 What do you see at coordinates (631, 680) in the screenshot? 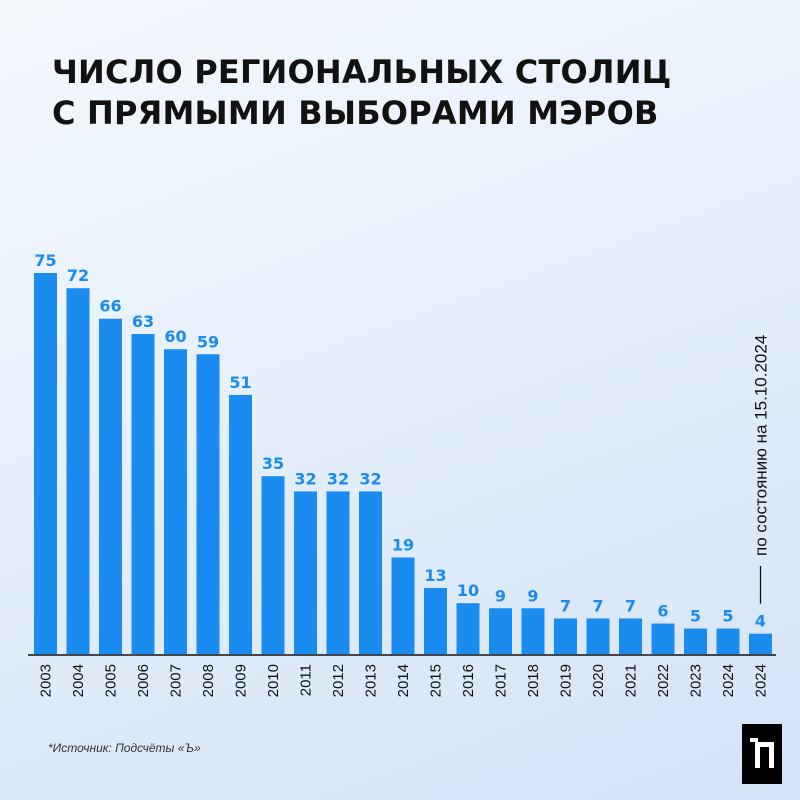
I see `x-tick-label: 2021` at bounding box center [631, 680].